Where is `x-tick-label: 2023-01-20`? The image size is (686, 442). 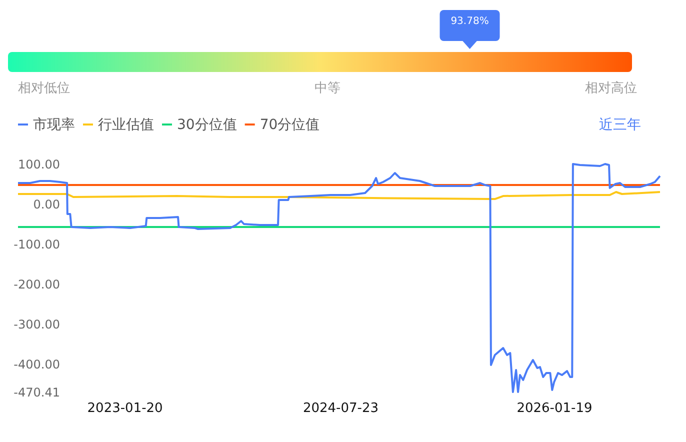
x-tick-label: 2023-01-20 is located at coordinates (125, 408).